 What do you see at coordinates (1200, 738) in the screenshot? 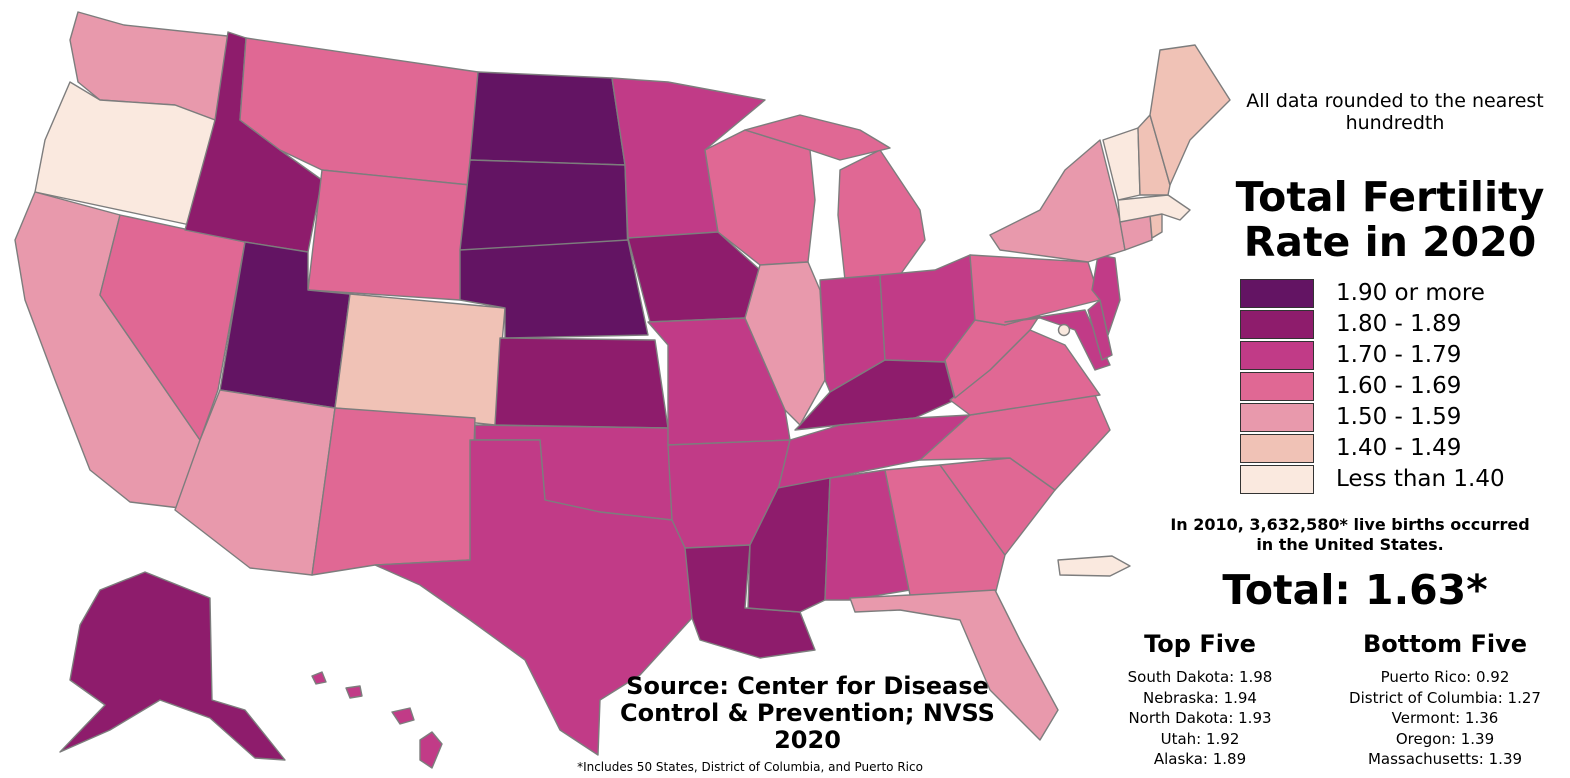
I see `list-item: Utah: 1.92` at bounding box center [1200, 738].